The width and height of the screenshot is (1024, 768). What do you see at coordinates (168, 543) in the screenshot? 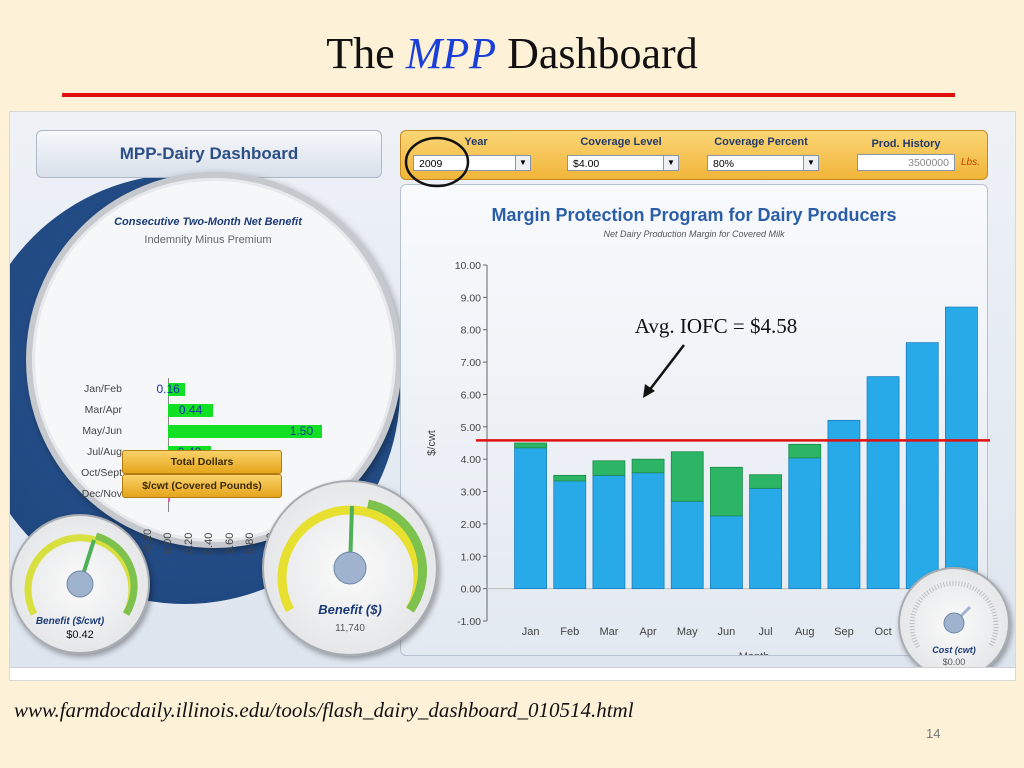
I see `net-benefit-x-tick: 0.00` at bounding box center [168, 543].